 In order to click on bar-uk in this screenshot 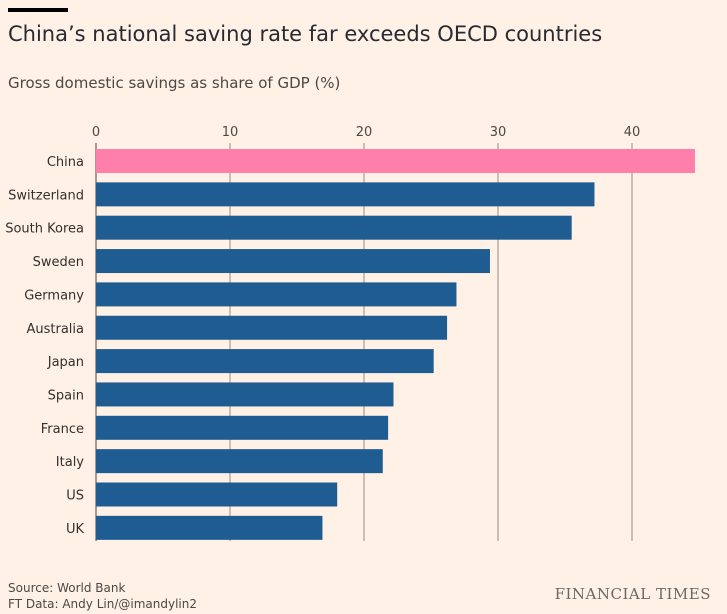, I will do `click(209, 527)`.